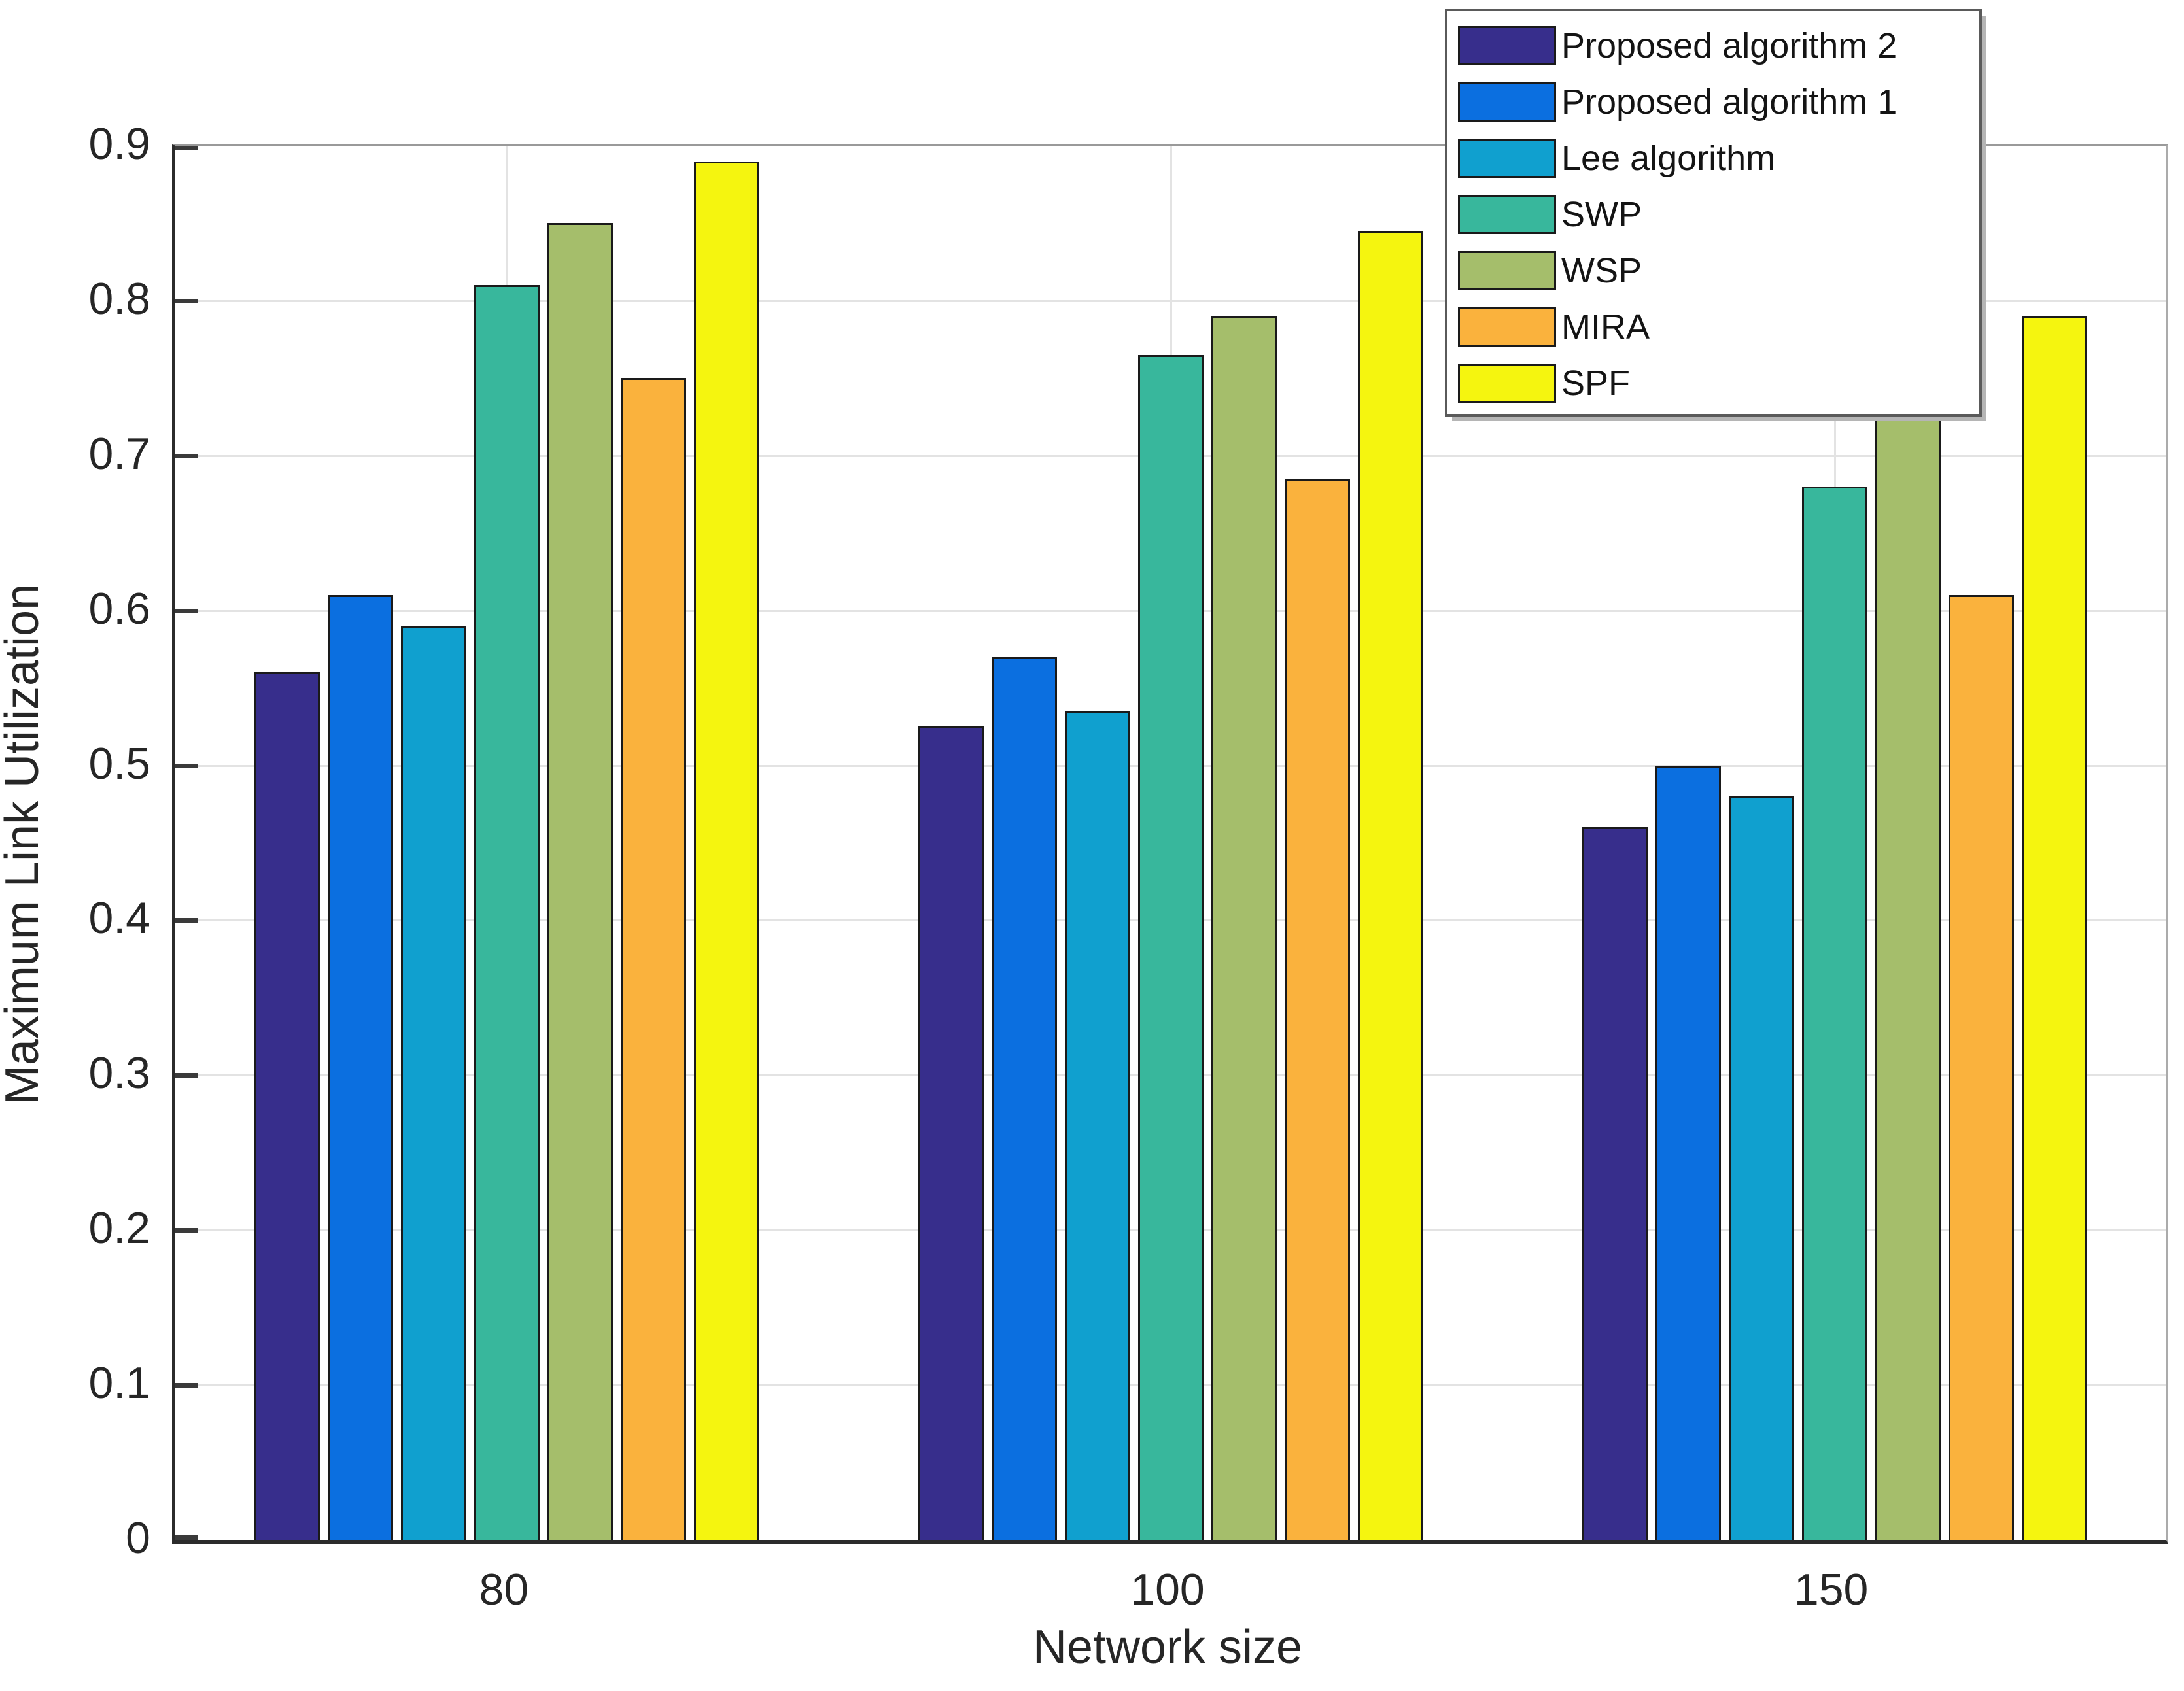  I want to click on x-axis-title: Network size, so click(1167, 1647).